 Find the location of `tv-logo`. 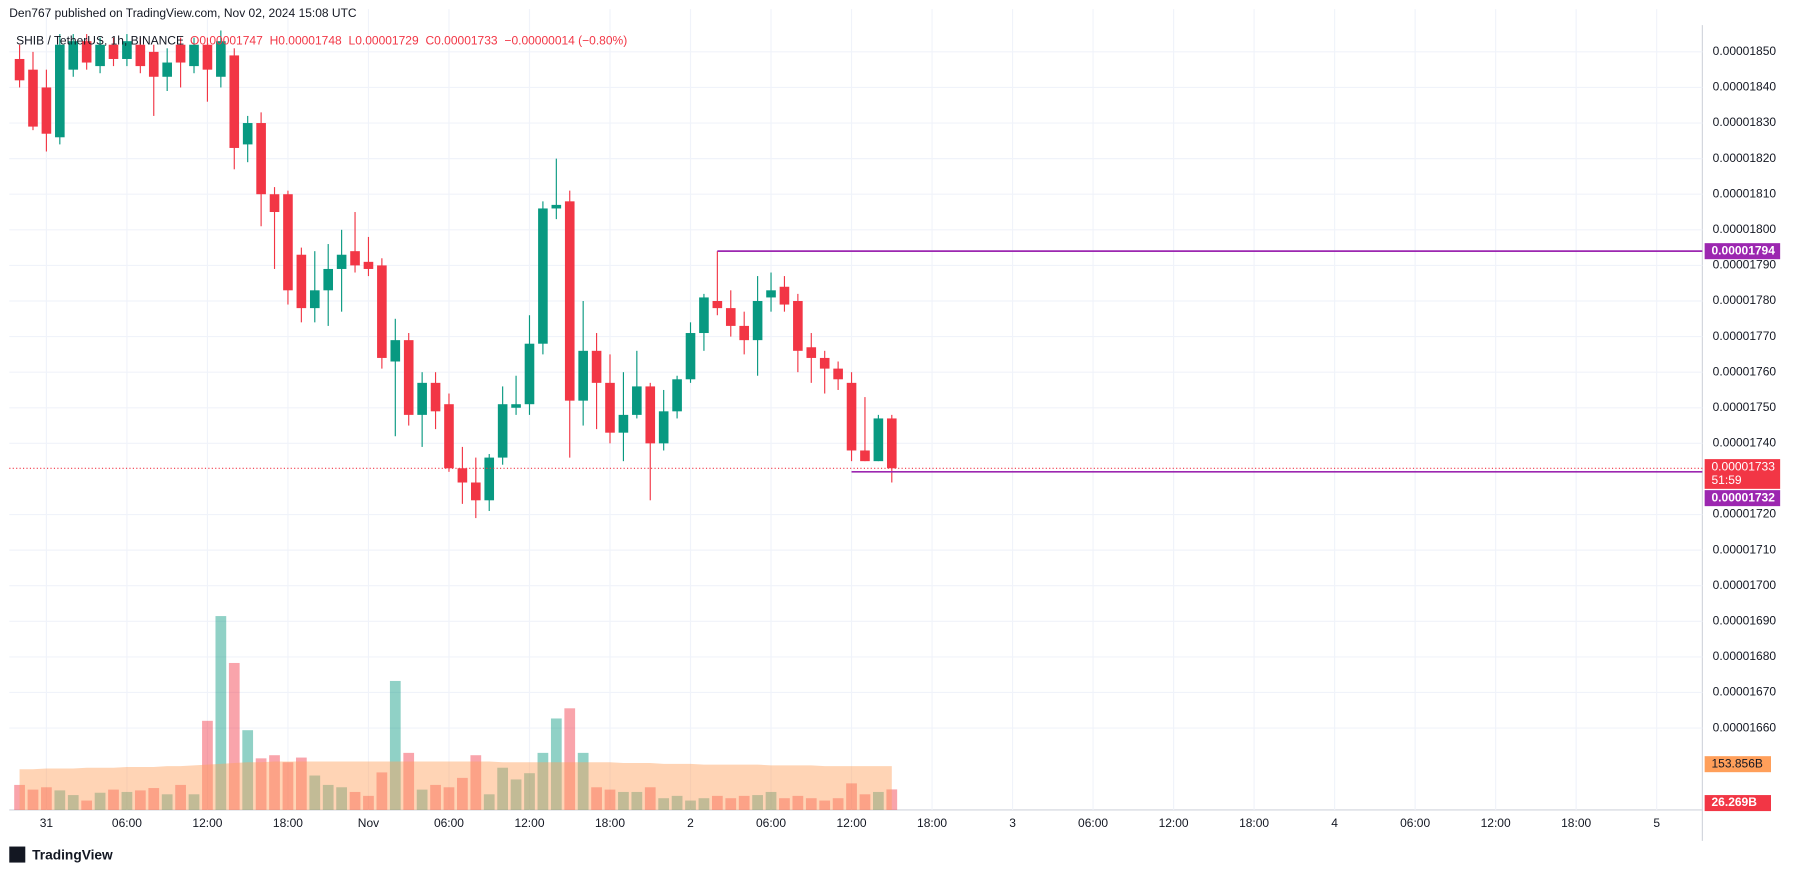

tv-logo is located at coordinates (17, 854).